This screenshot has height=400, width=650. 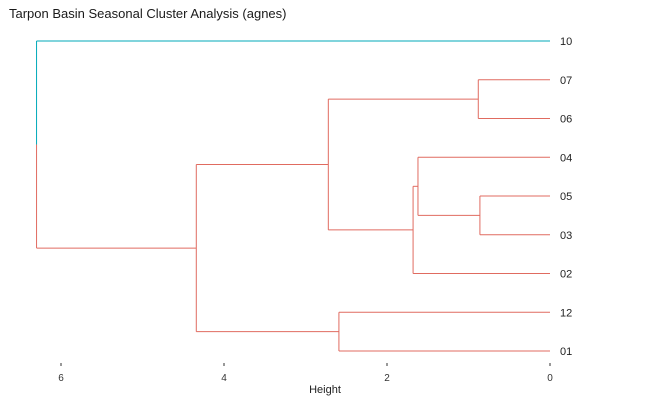 I want to click on x-axis: 6 4 2 0, so click(x=305, y=373).